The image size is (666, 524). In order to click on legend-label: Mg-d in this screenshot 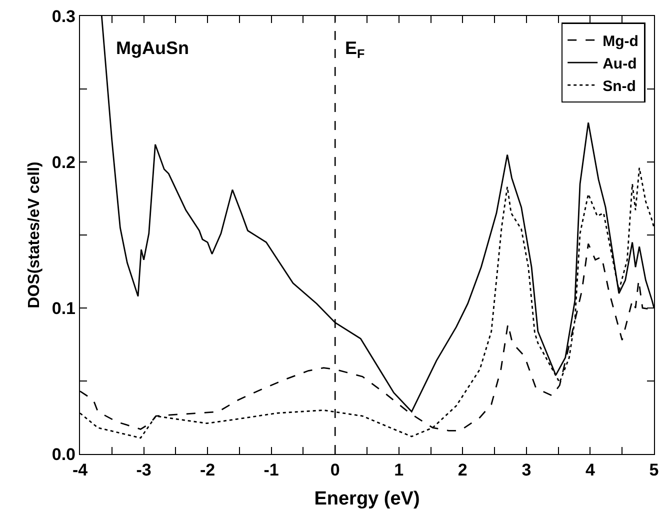, I will do `click(620, 41)`.